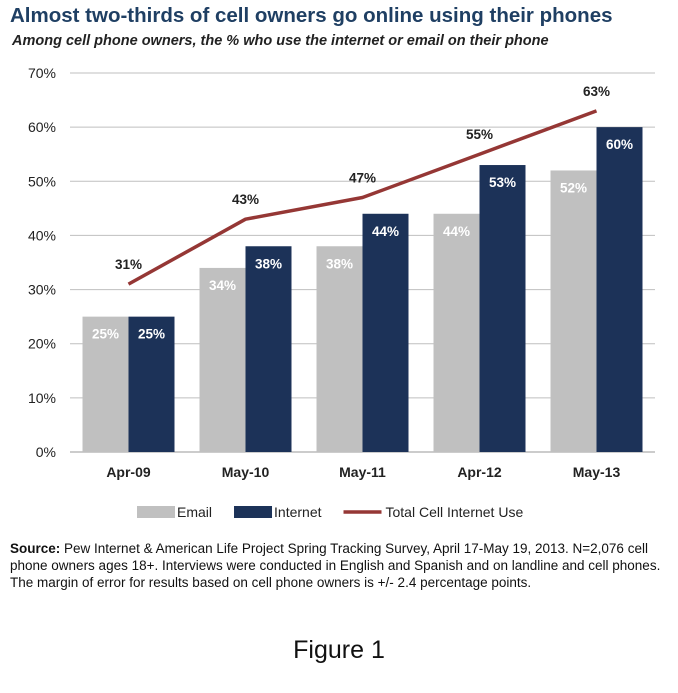 This screenshot has width=678, height=693. What do you see at coordinates (456, 231) in the screenshot?
I see `email-data-label: 44%` at bounding box center [456, 231].